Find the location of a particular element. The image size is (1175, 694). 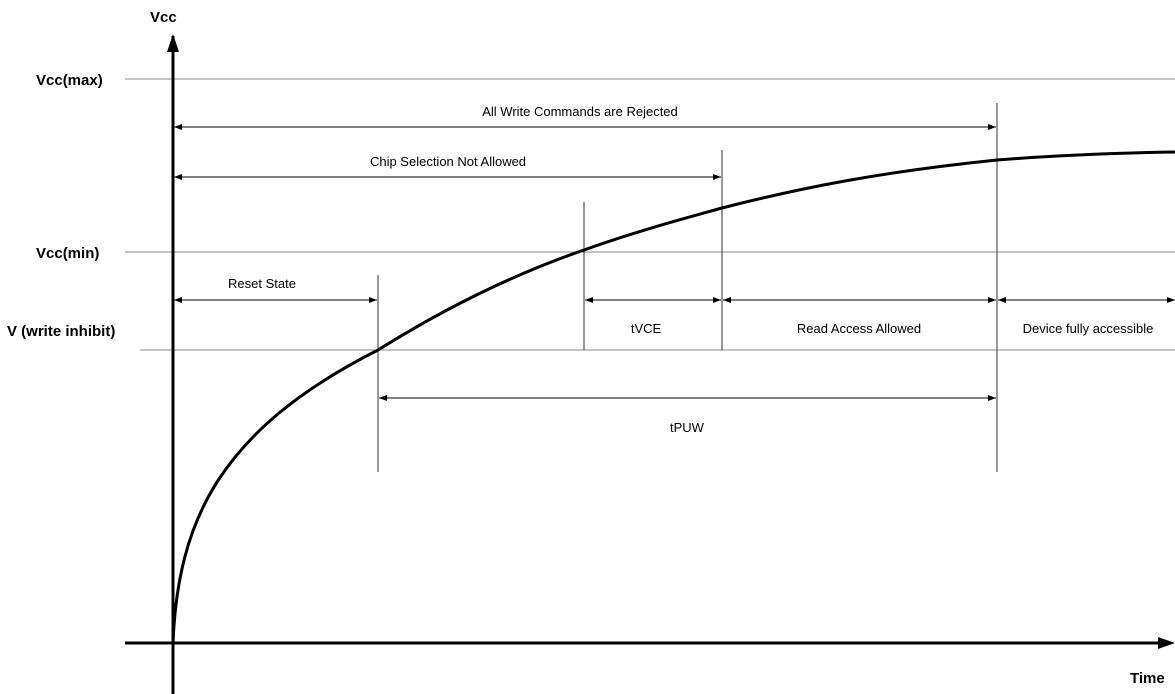

x-axis-label: Time is located at coordinates (1147, 678).